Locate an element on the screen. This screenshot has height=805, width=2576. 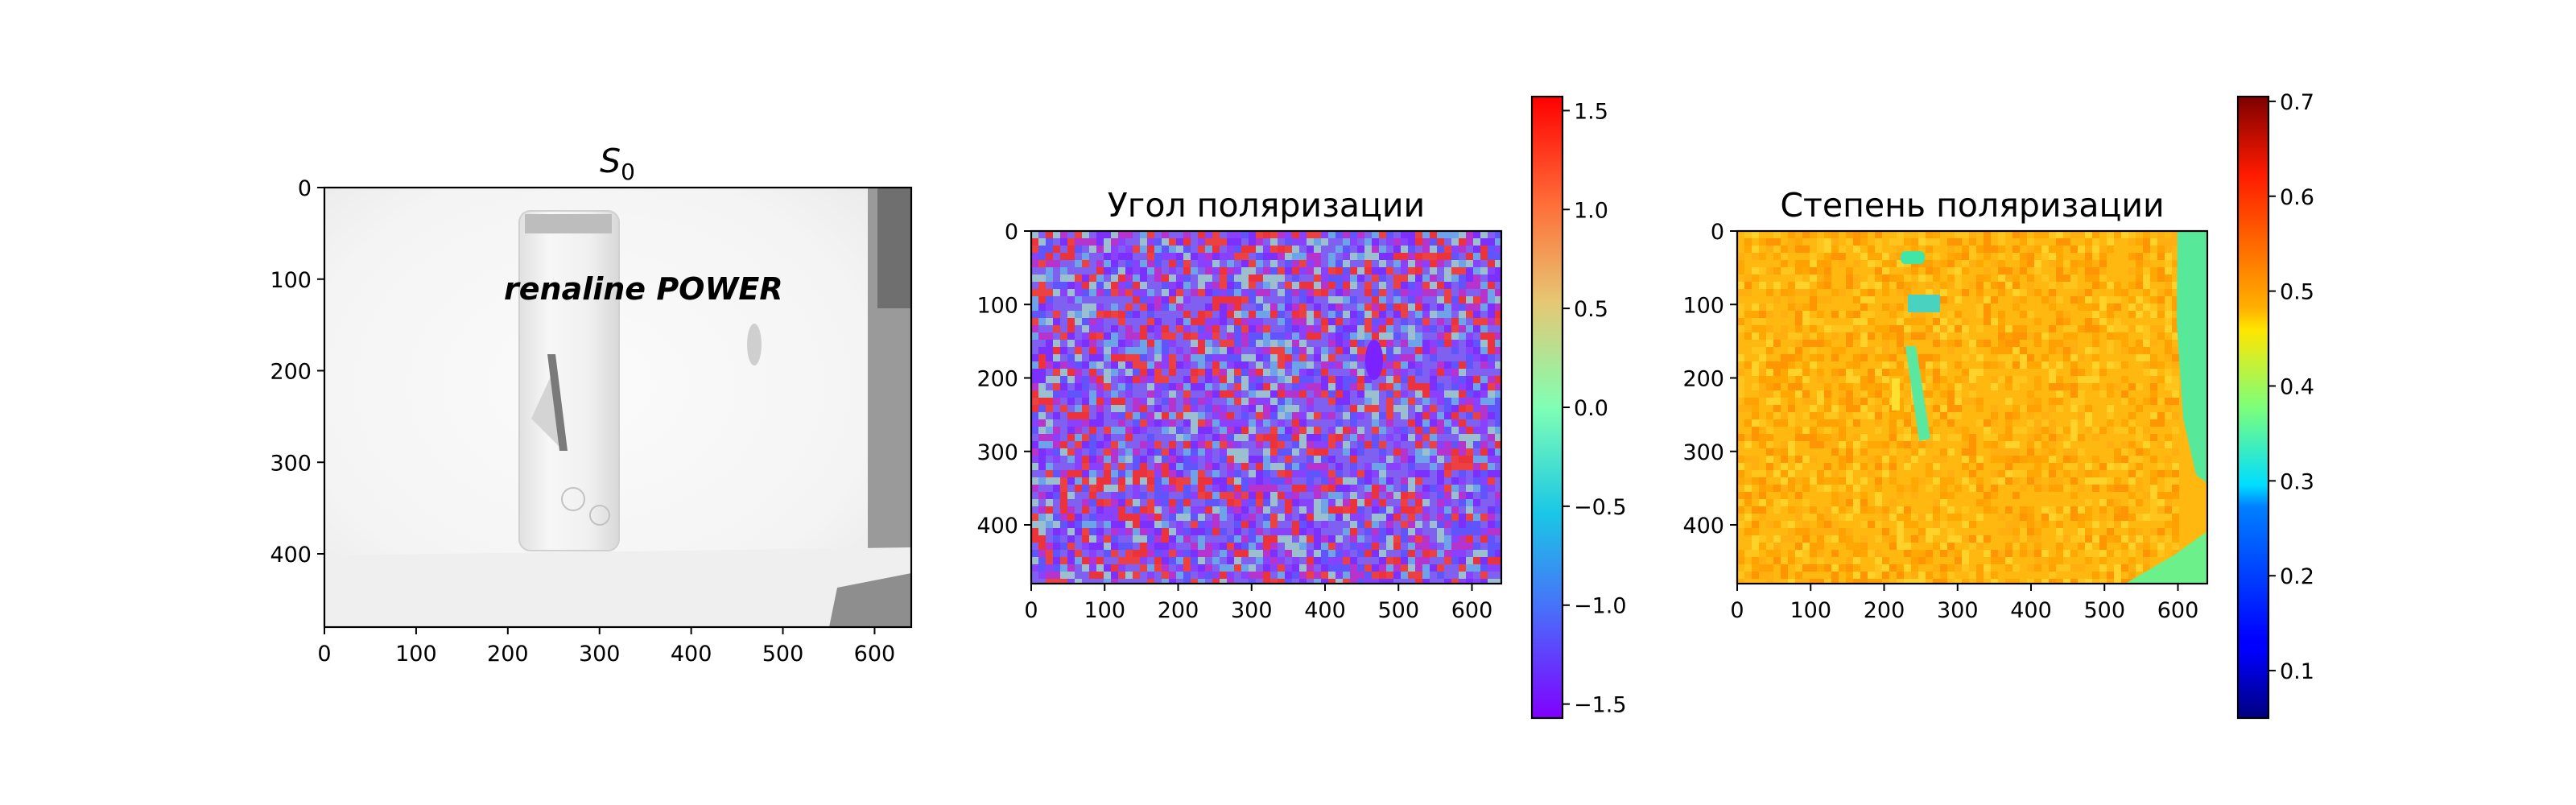
panel-title-angle: Угол поляризации is located at coordinates (1266, 205).